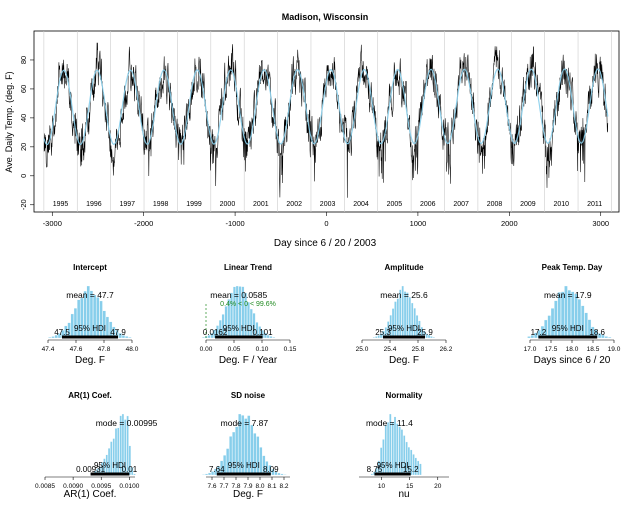 Image resolution: width=640 pixels, height=512 pixels. Describe the element at coordinates (446, 349) in the screenshot. I see `panel-tick-label: 26.2` at that location.